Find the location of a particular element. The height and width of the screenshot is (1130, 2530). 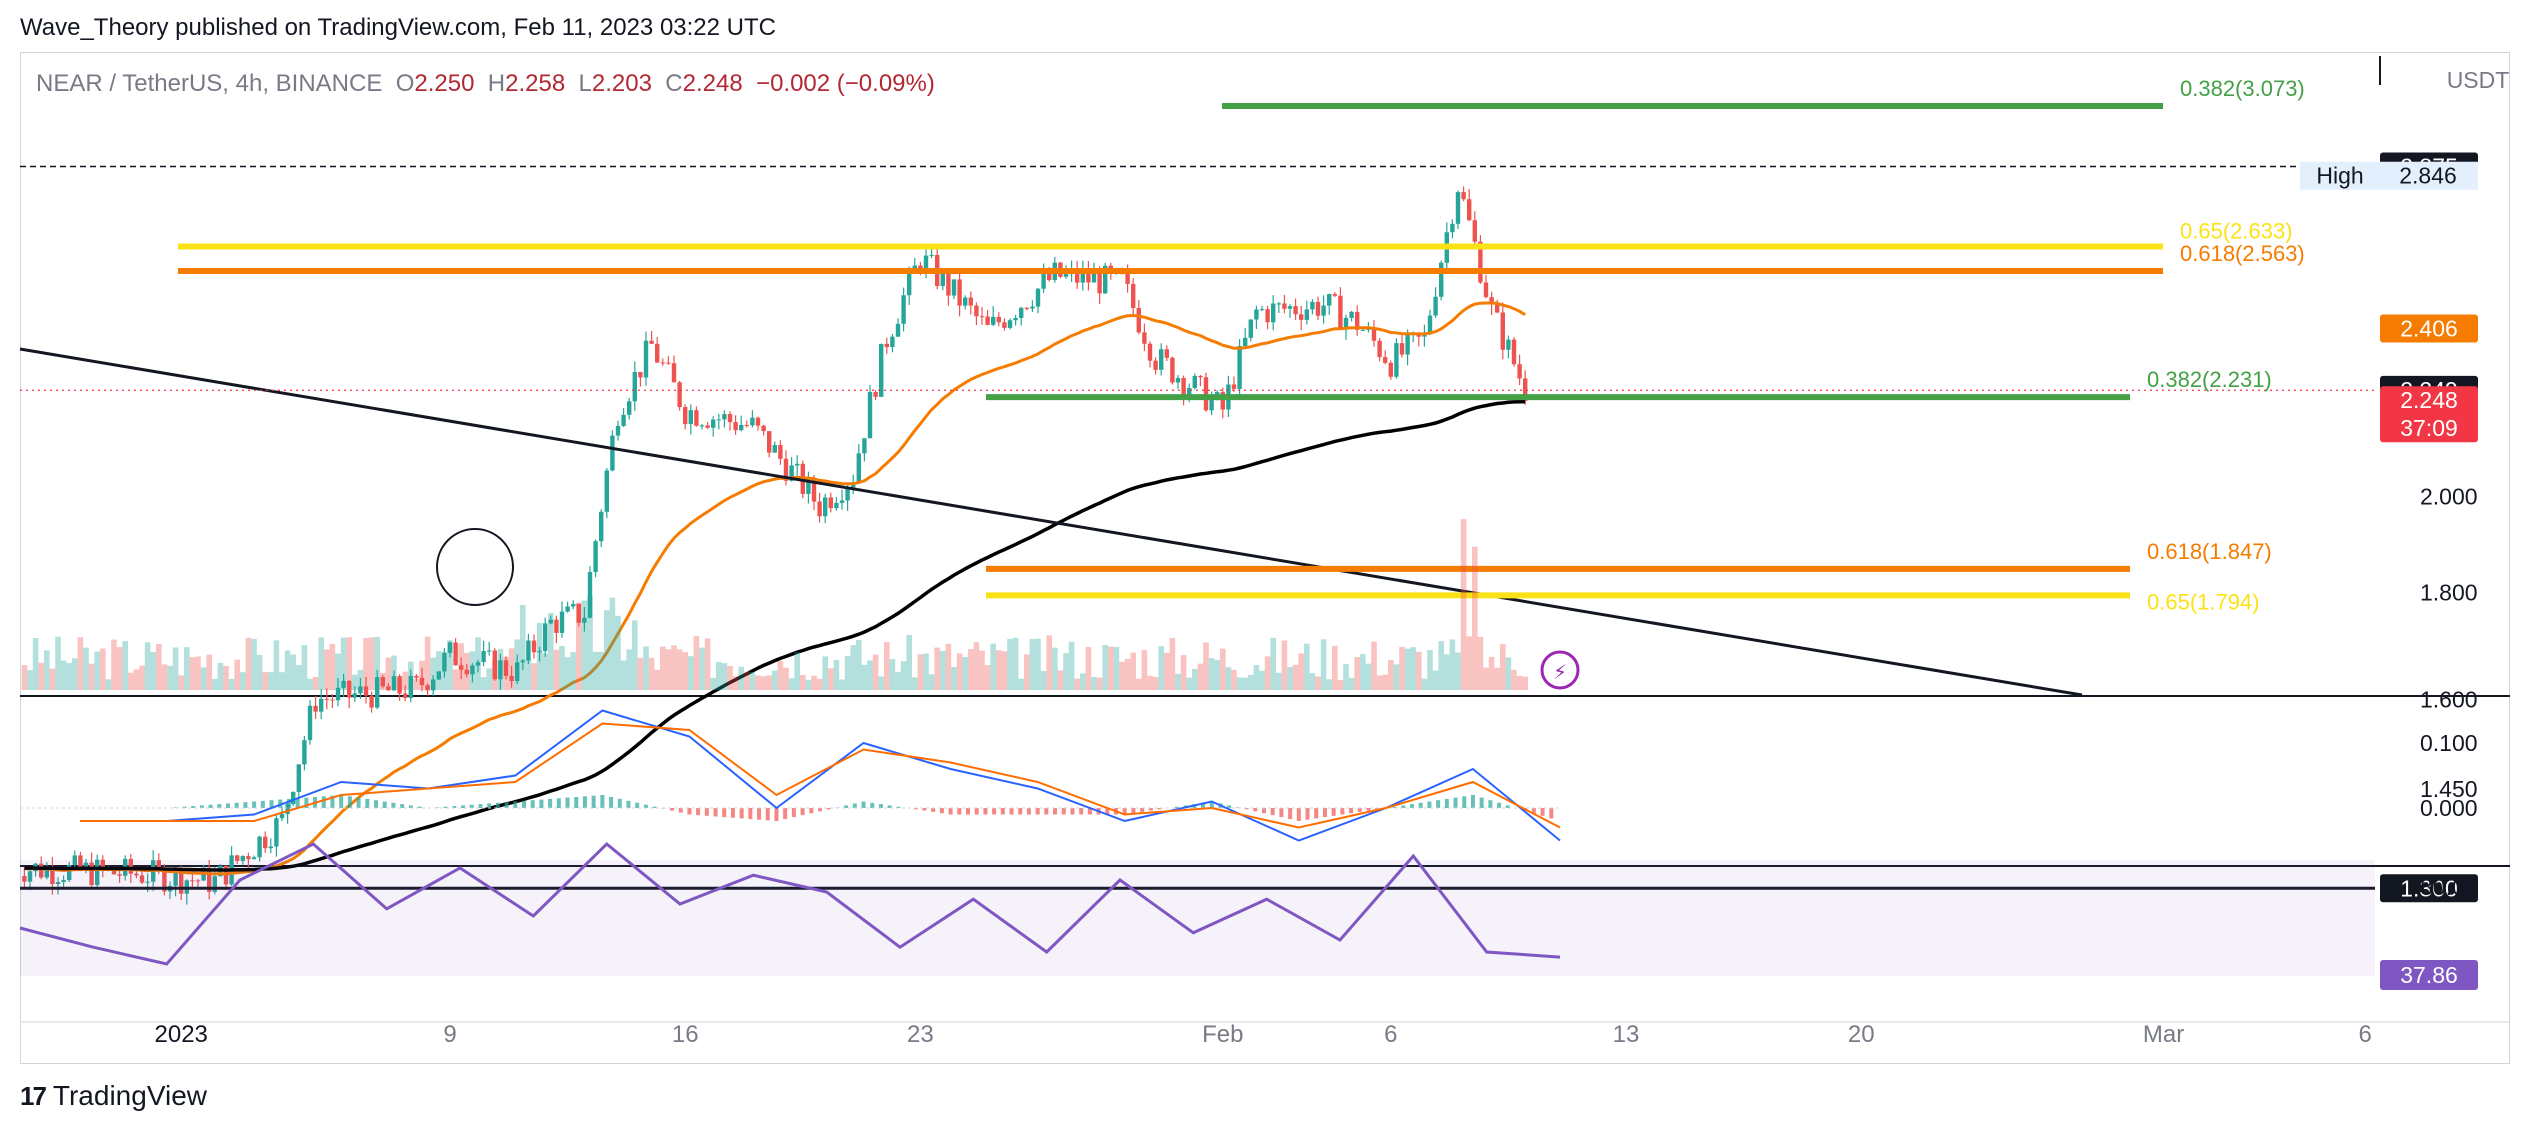

support-tag-bg is located at coordinates (2429, 888).